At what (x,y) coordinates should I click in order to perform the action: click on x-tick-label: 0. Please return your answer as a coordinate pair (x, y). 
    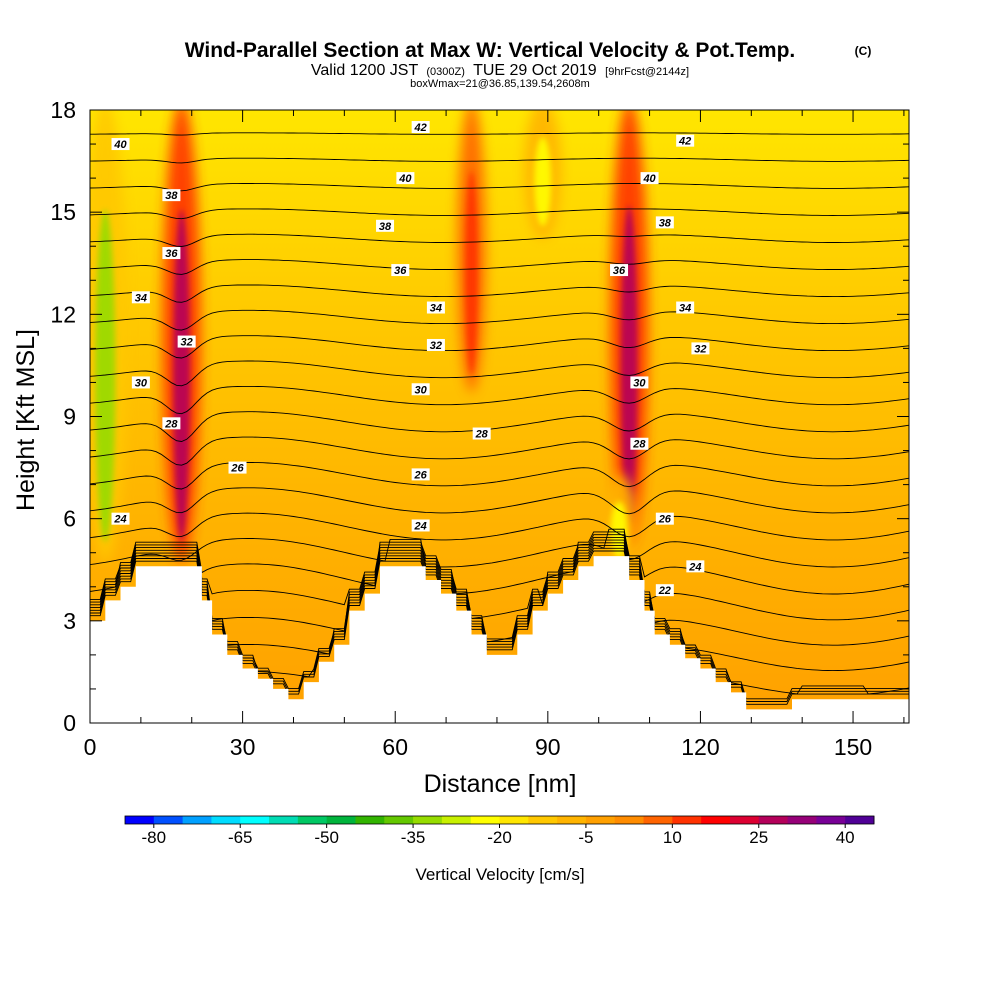
    Looking at the image, I should click on (90, 747).